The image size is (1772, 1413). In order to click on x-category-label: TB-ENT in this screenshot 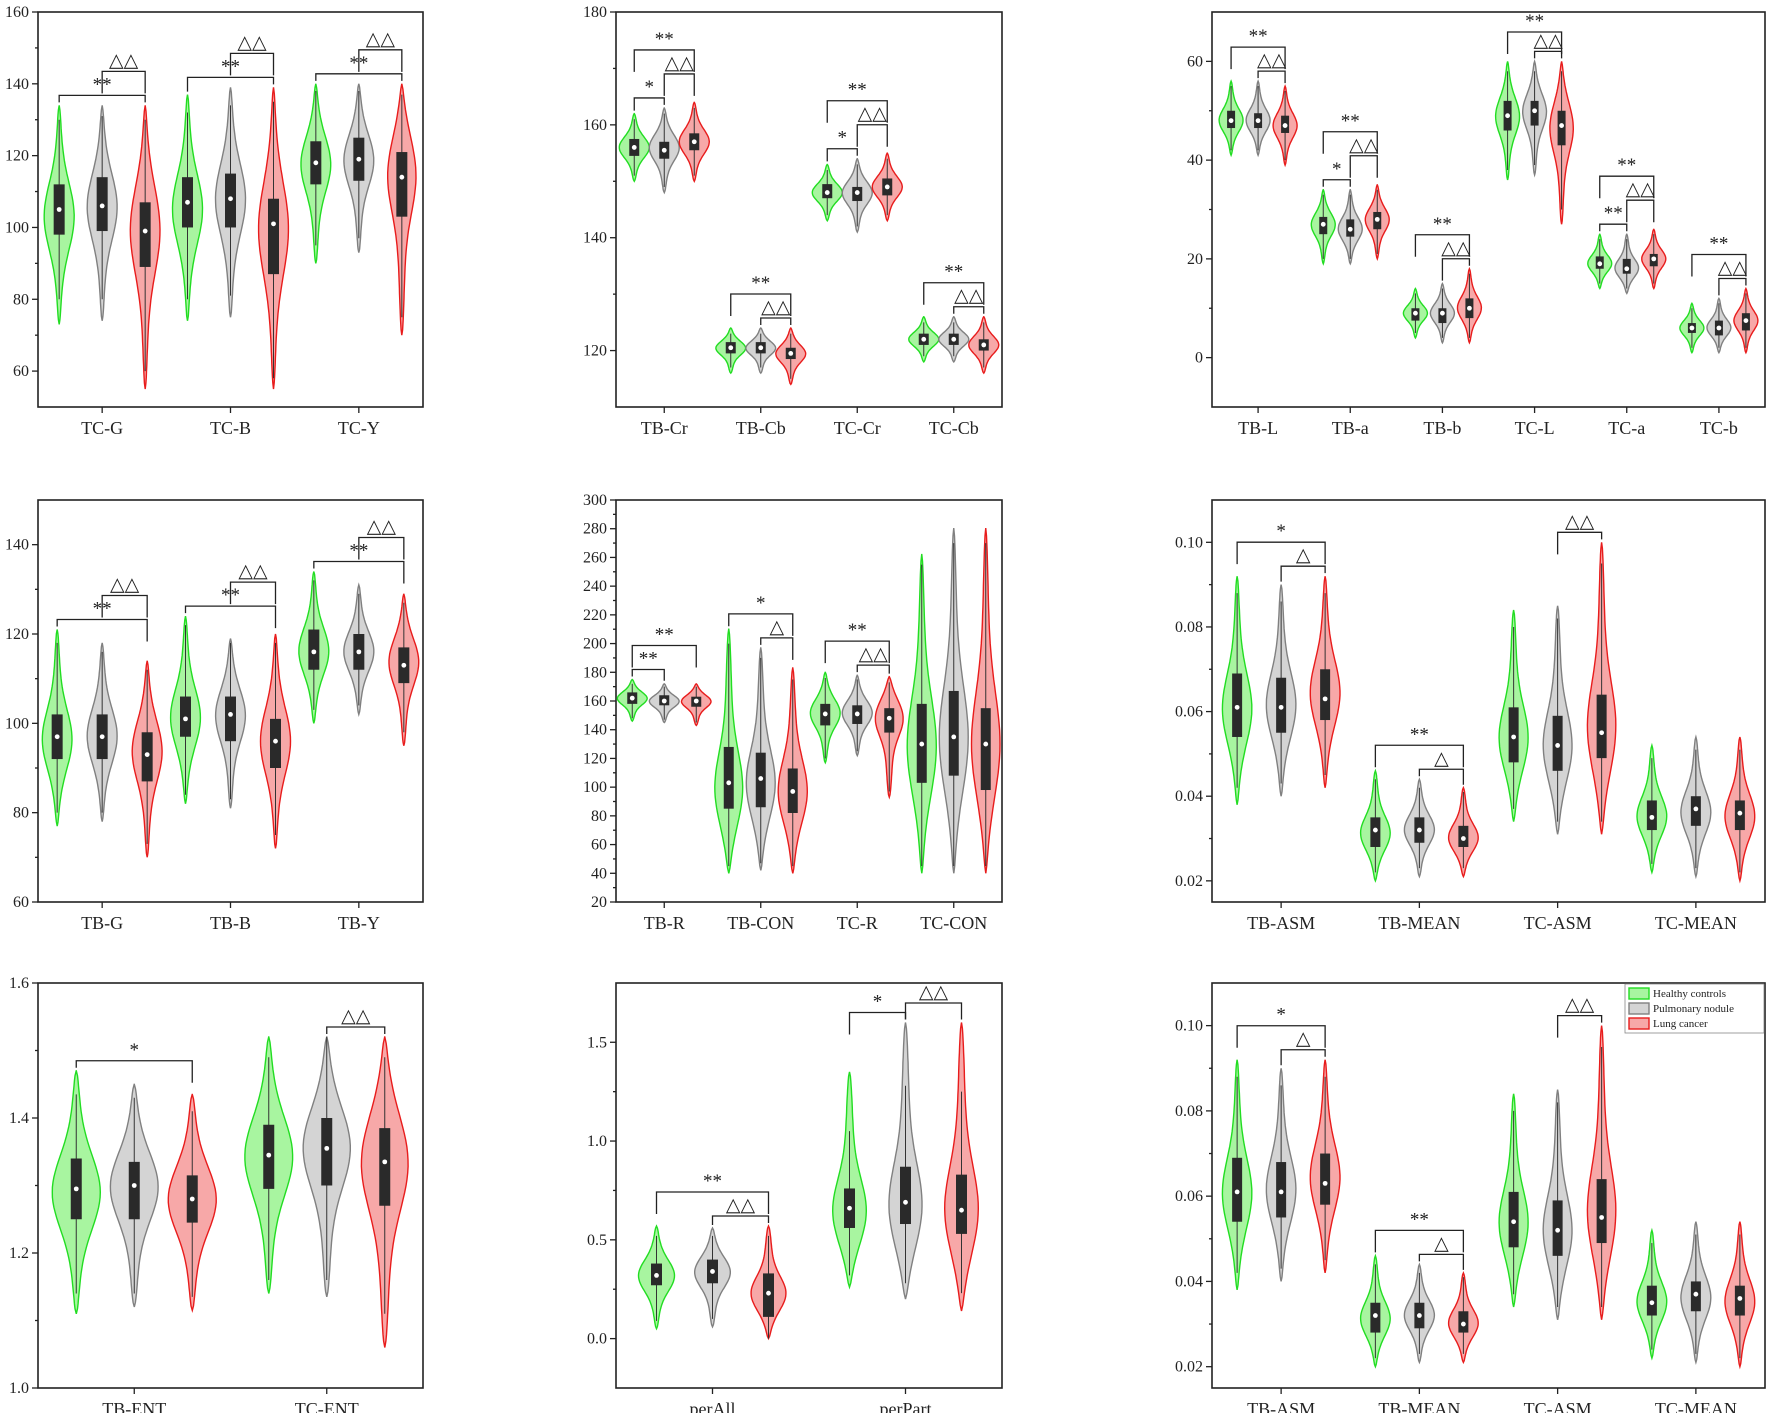, I will do `click(134, 1406)`.